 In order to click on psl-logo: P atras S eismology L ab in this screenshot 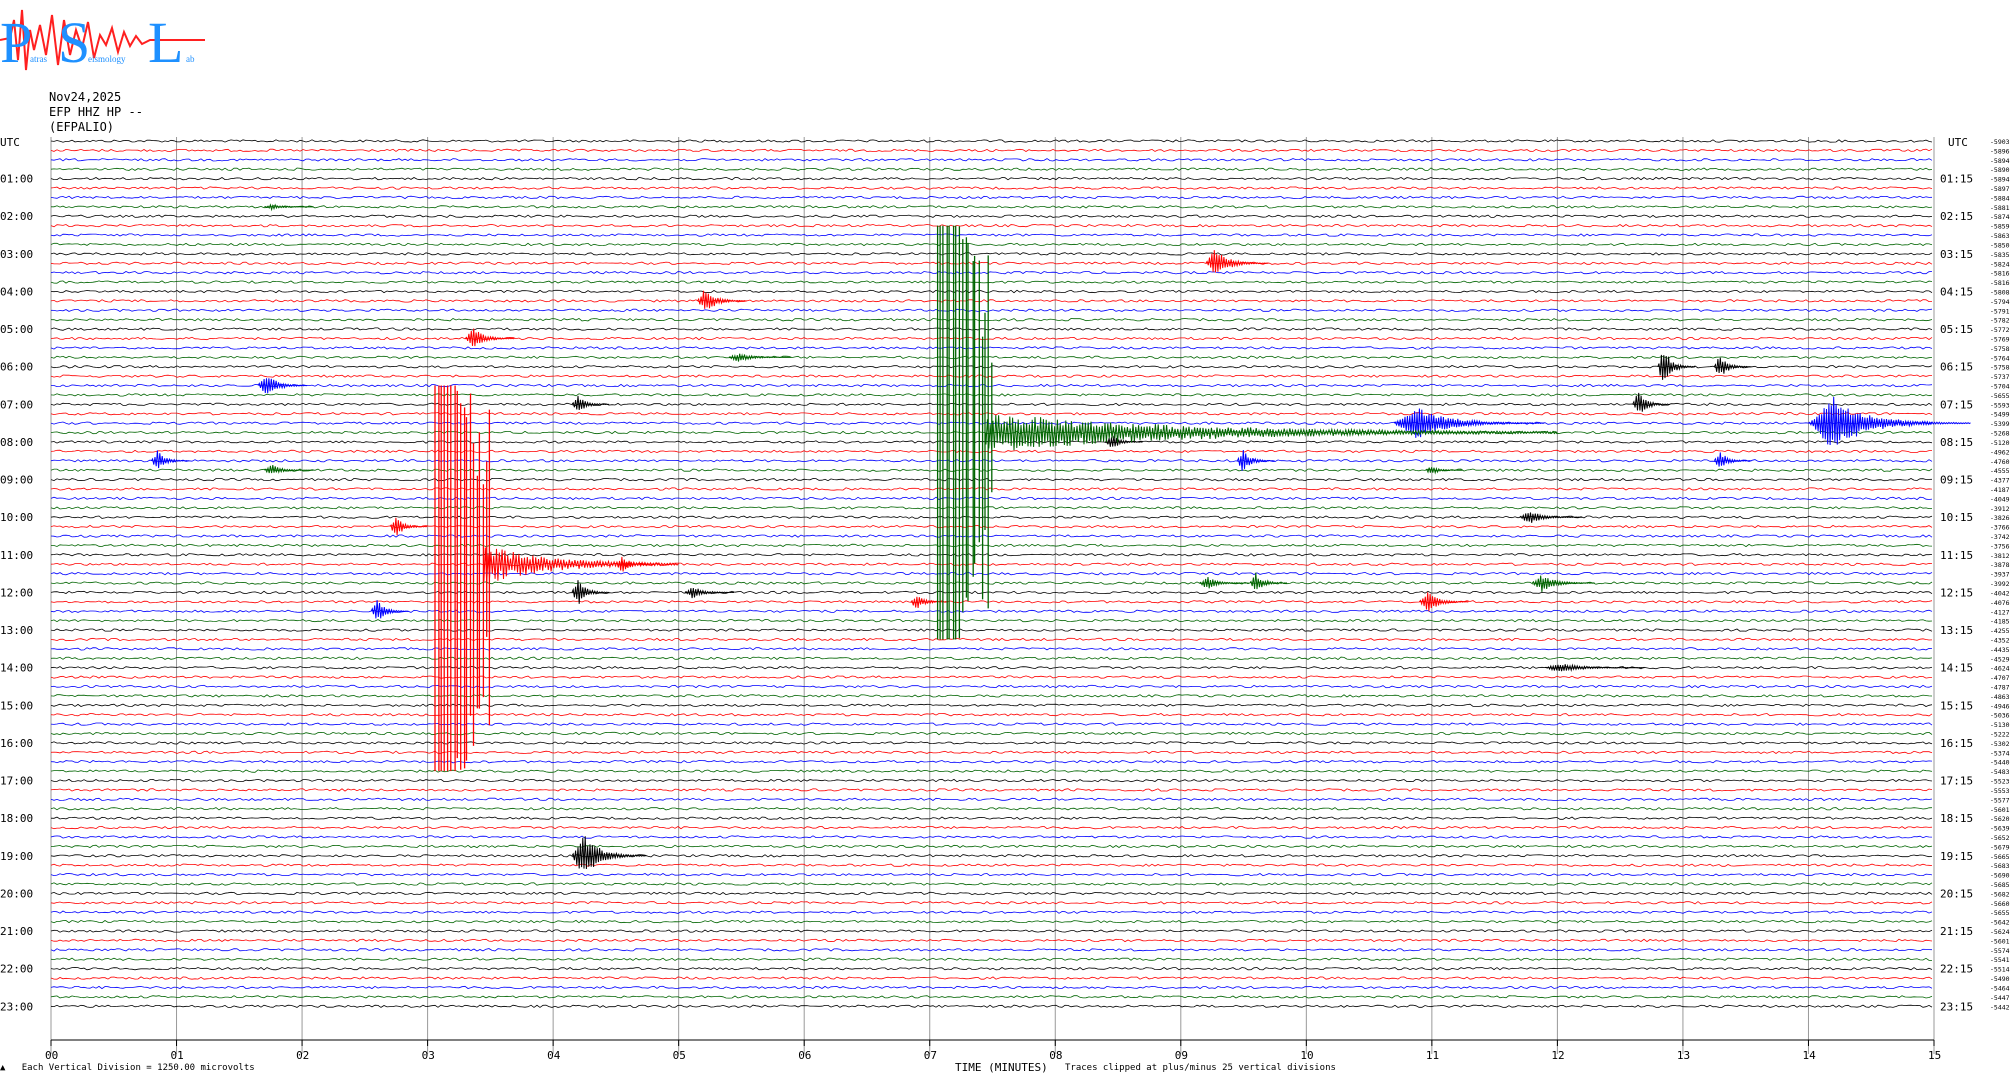, I will do `click(102, 42)`.